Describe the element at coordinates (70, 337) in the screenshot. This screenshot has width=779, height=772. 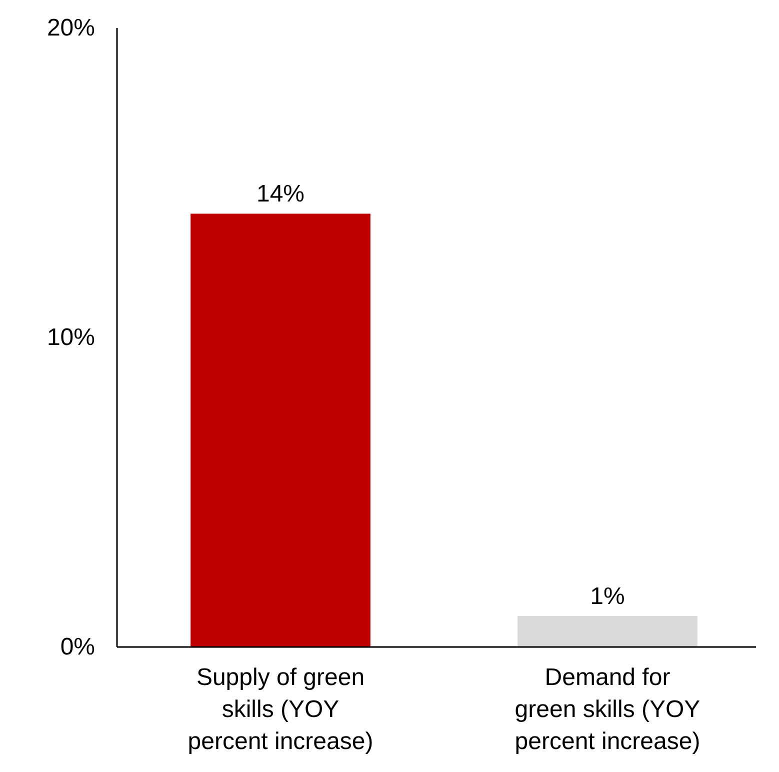
I see `y-tick-label: 10%` at that location.